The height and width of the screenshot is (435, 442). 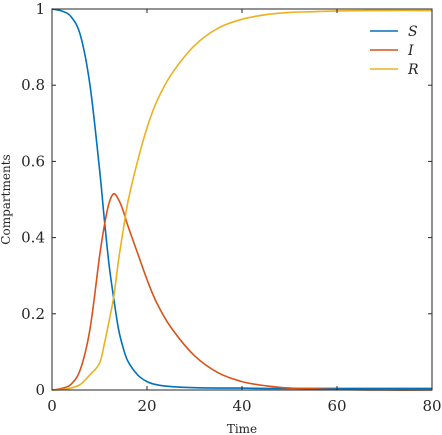 I want to click on y-axis-label: Compartments, so click(x=6, y=199).